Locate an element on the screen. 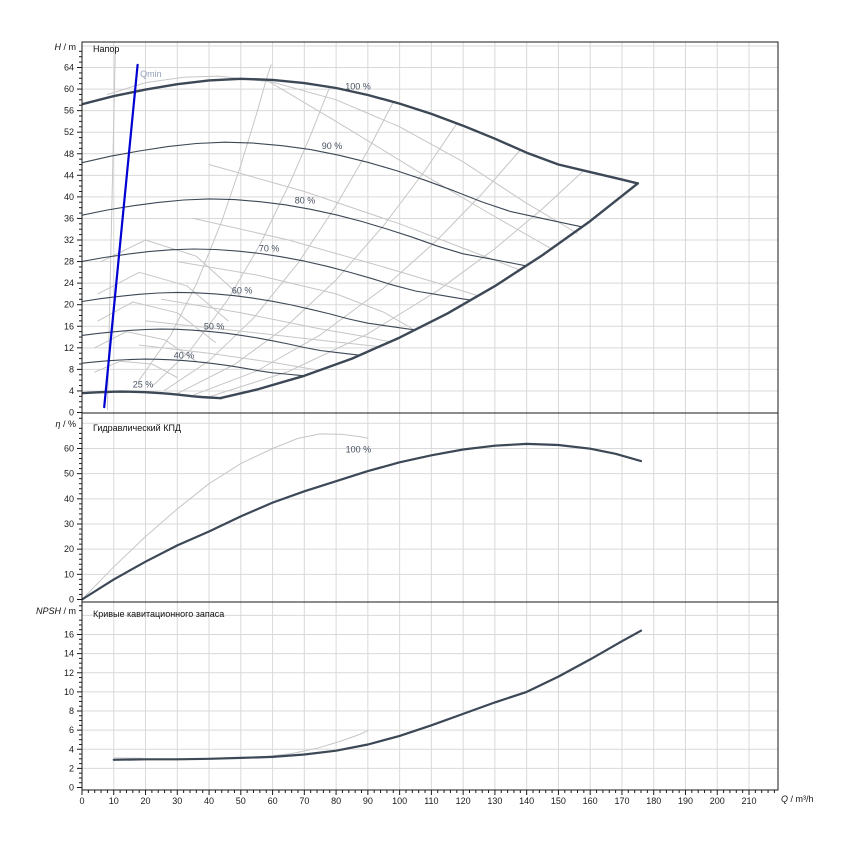  efficiency-chart is located at coordinates (362, 517).